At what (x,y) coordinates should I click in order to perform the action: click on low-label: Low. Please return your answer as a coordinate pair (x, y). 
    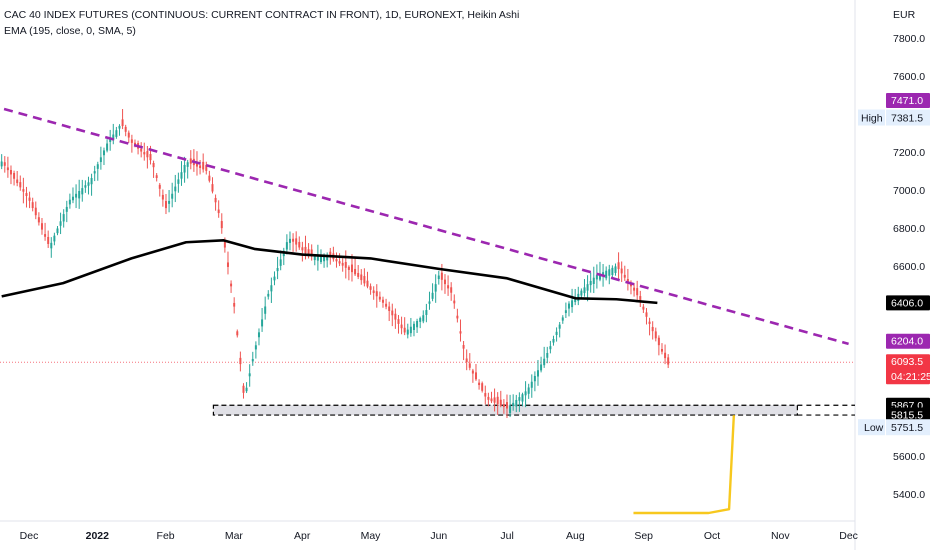
    Looking at the image, I should click on (874, 428).